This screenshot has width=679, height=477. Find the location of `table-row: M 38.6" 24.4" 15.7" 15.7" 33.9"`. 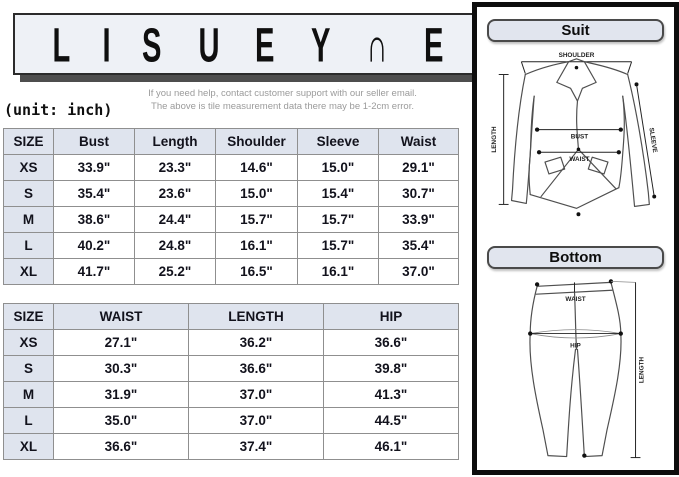

table-row: M 38.6" 24.4" 15.7" 15.7" 33.9" is located at coordinates (231, 219).